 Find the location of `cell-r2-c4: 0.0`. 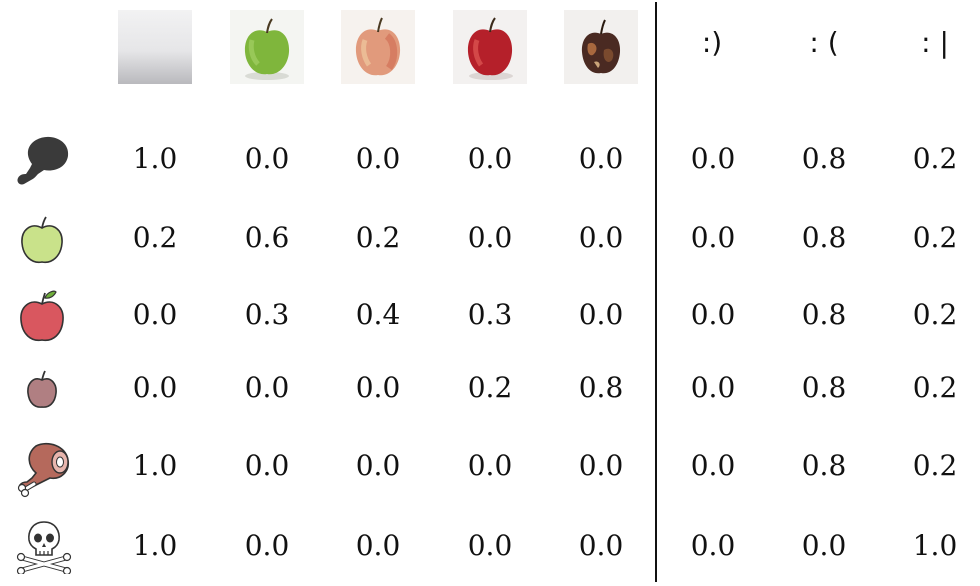

cell-r2-c4: 0.0 is located at coordinates (601, 314).